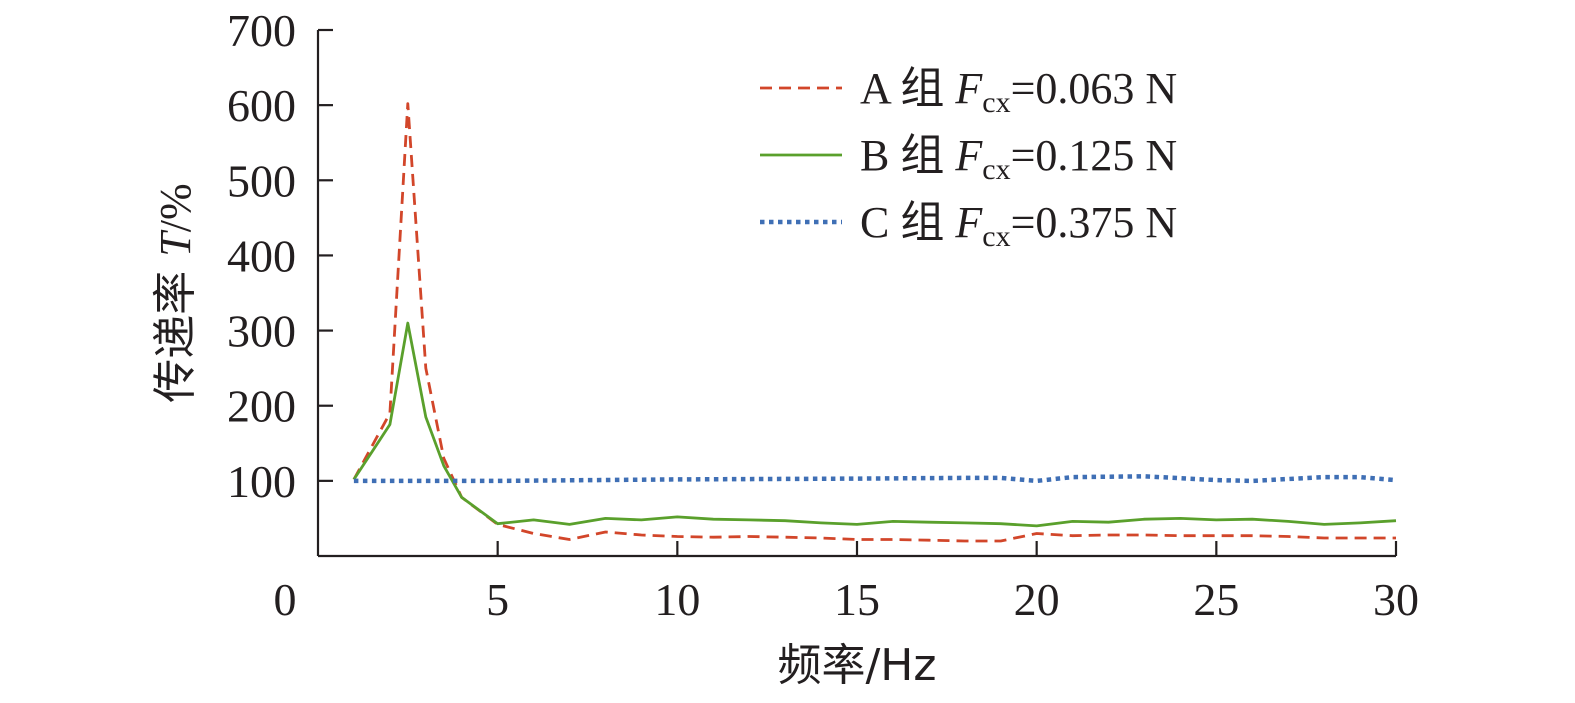 The image size is (1575, 703). Describe the element at coordinates (856, 665) in the screenshot. I see `x-axis-title: 频率/Hz` at that location.